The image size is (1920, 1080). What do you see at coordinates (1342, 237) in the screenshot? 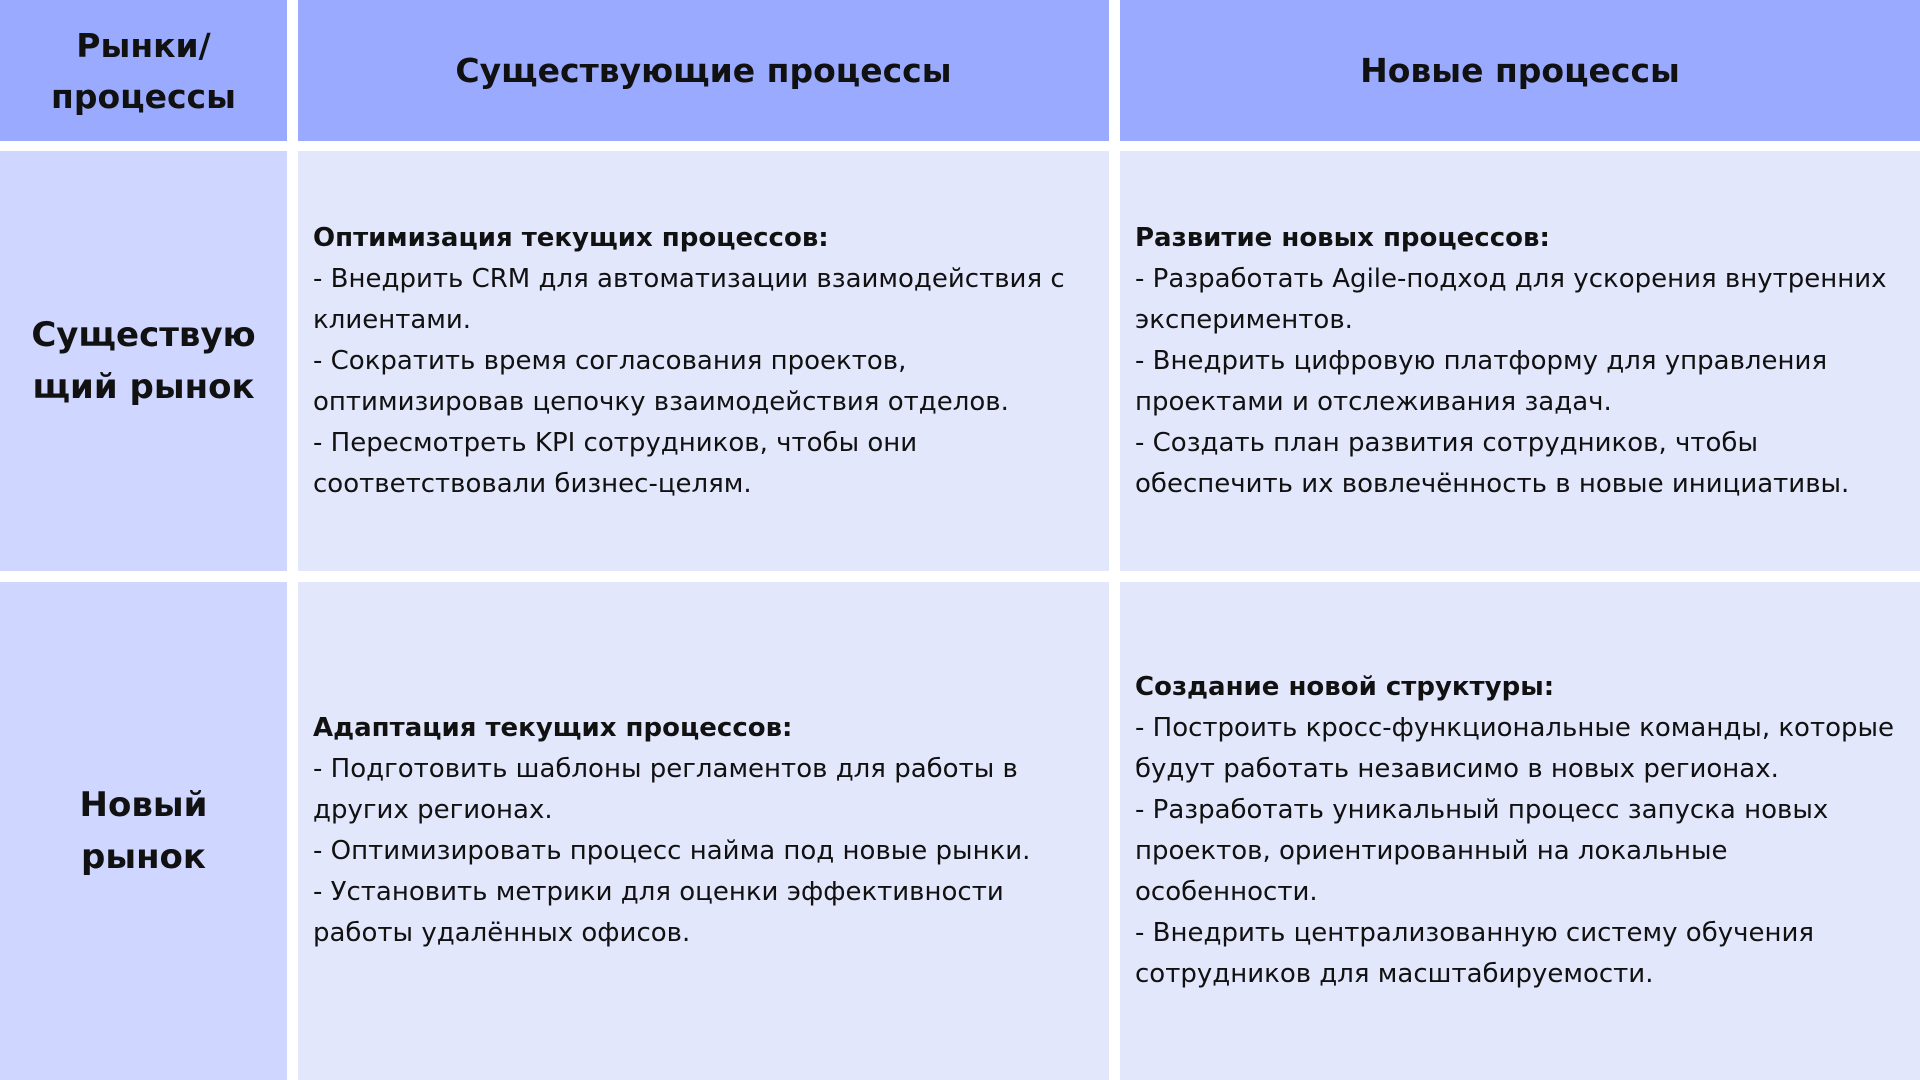
I see `cell-title: Развитие новых процессов:` at bounding box center [1342, 237].